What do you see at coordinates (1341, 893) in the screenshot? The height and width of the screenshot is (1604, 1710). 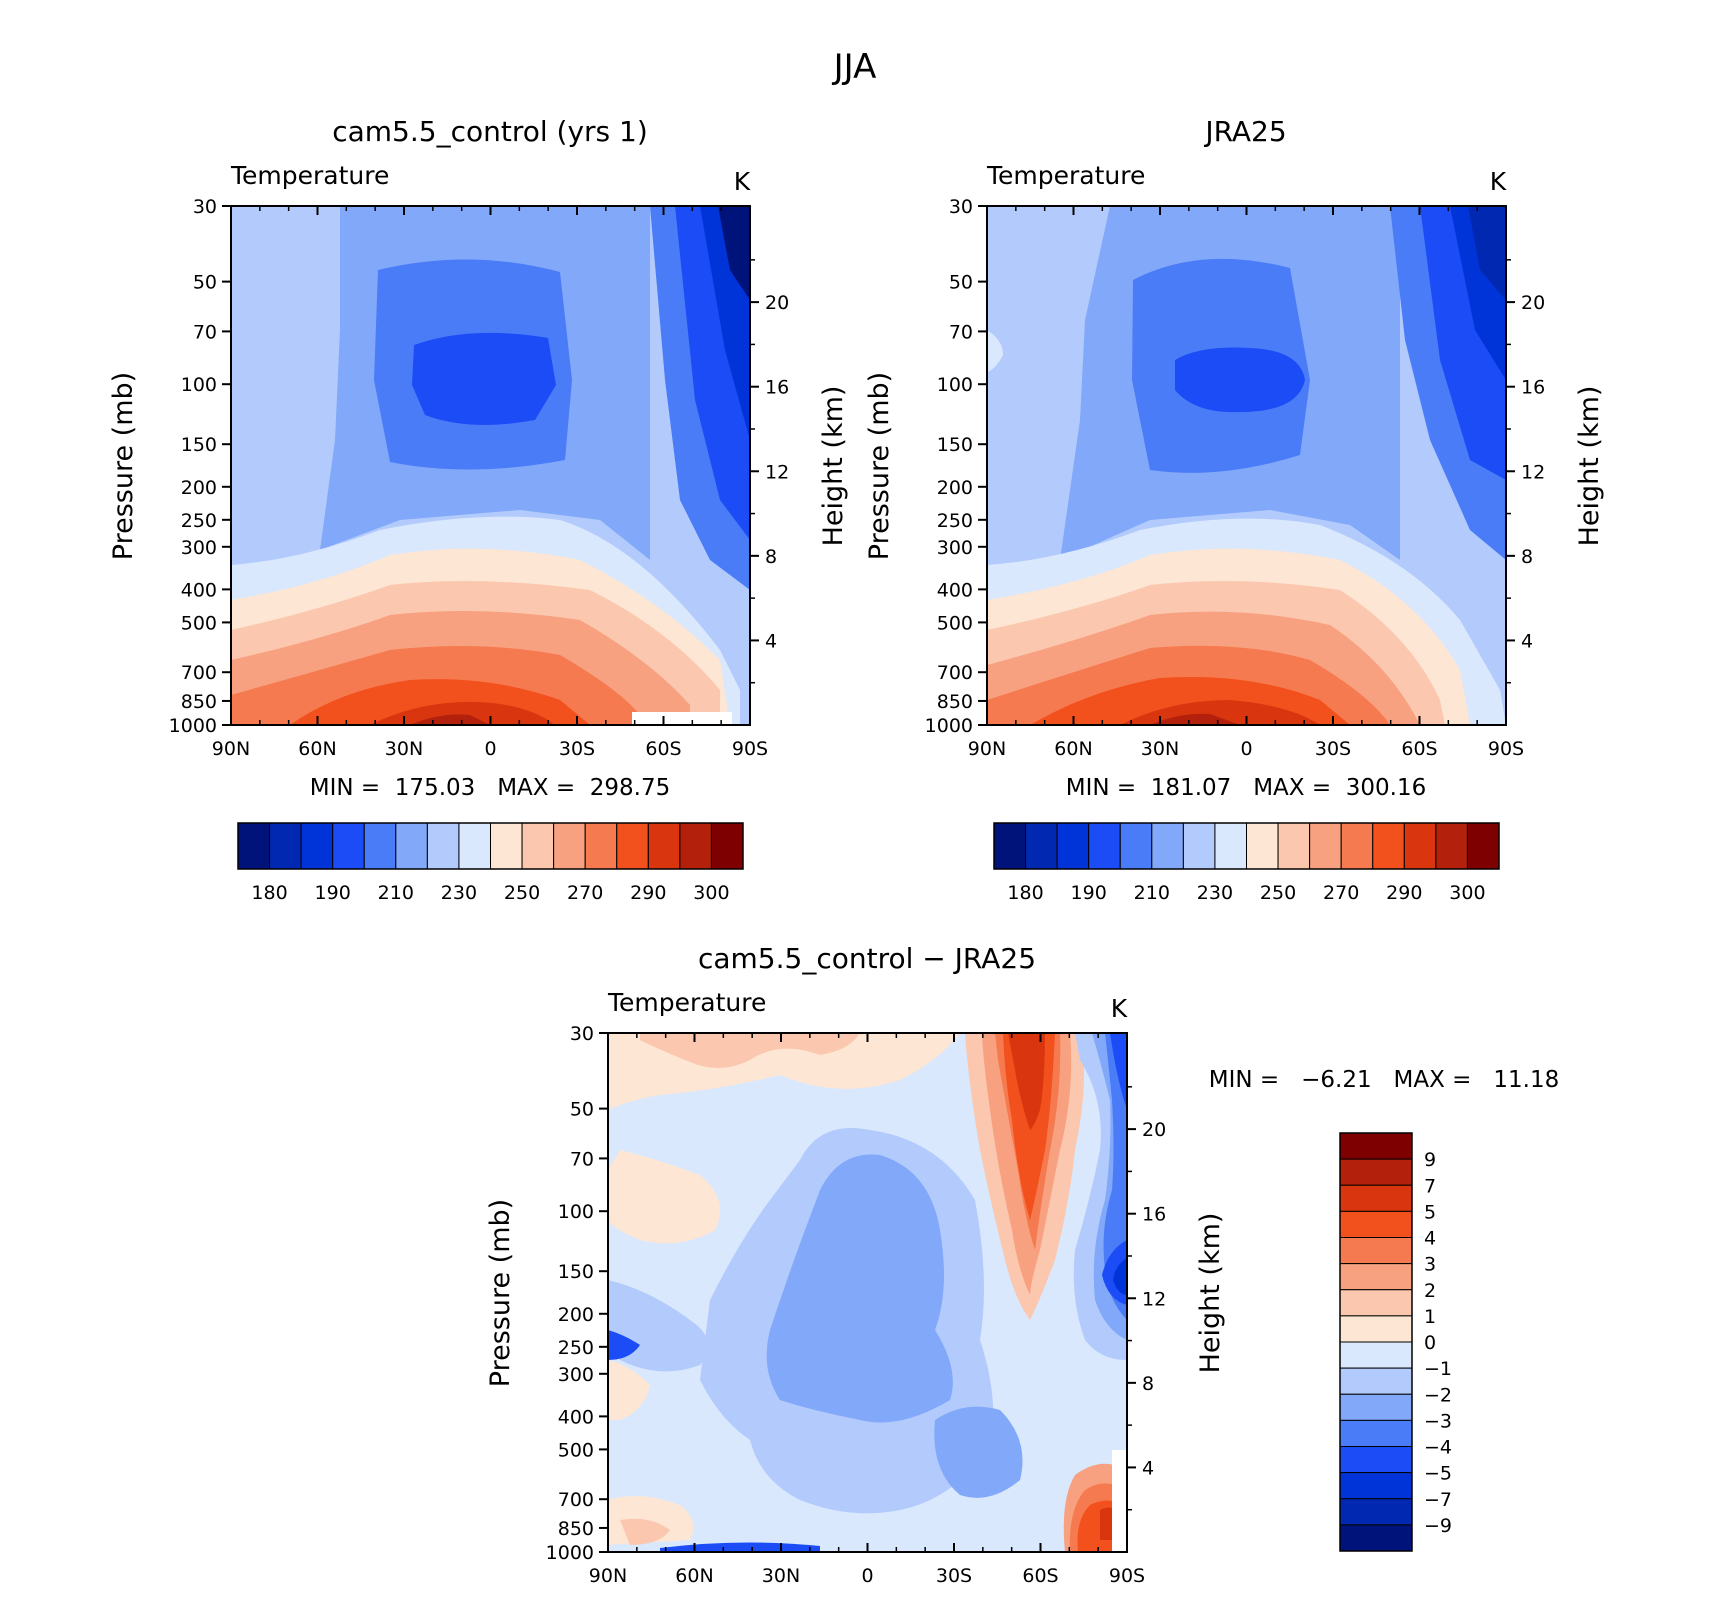 I see `colorbar-label: 270` at bounding box center [1341, 893].